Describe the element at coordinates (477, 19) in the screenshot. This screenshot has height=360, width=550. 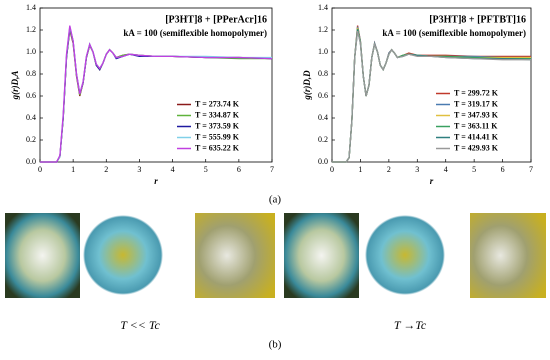
I see `chart-title: [P3HT]8 + [PFTBT]16` at that location.